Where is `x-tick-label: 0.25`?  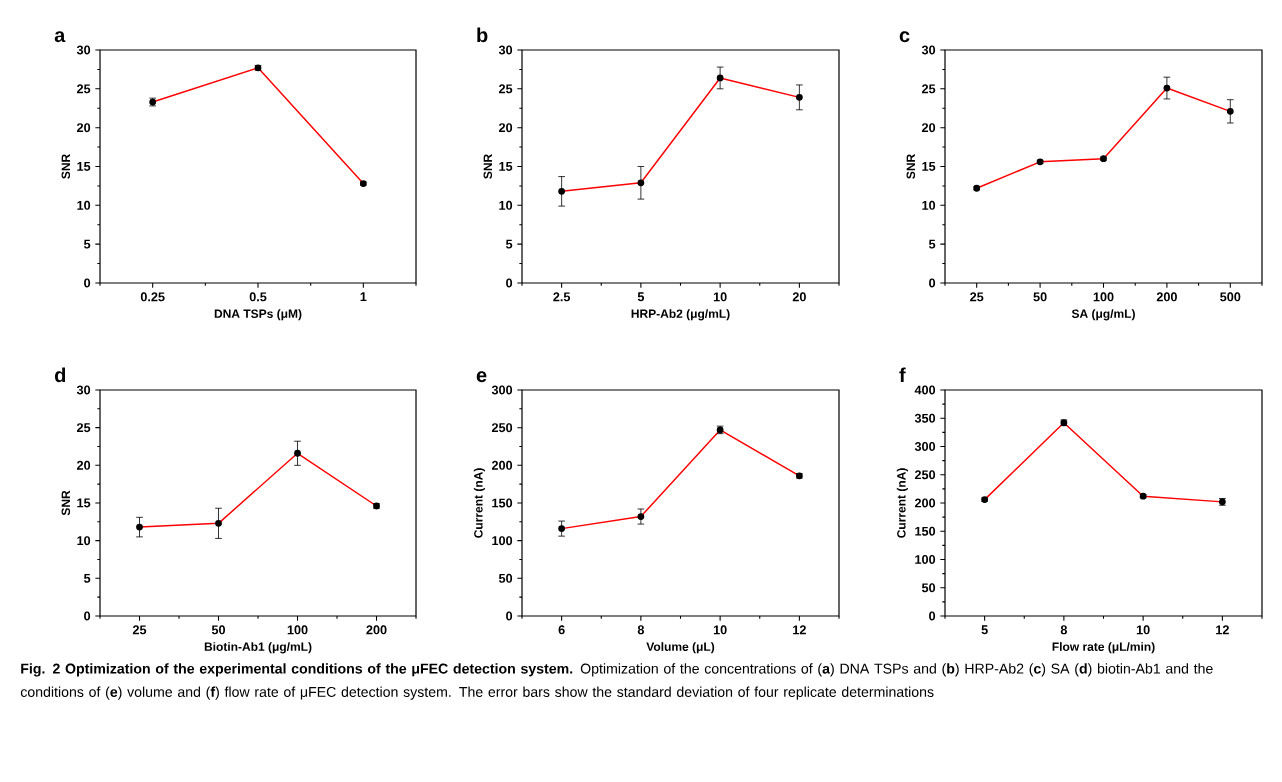 x-tick-label: 0.25 is located at coordinates (152, 297).